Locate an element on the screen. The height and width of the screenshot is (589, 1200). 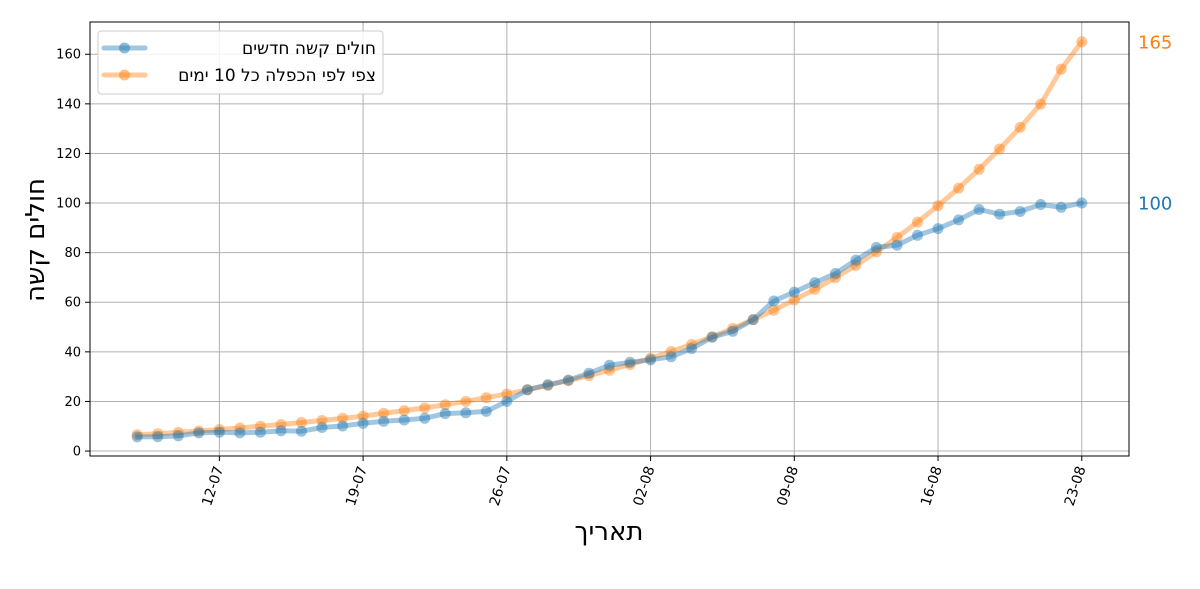
y-tick-label: 120 is located at coordinates (68, 154).